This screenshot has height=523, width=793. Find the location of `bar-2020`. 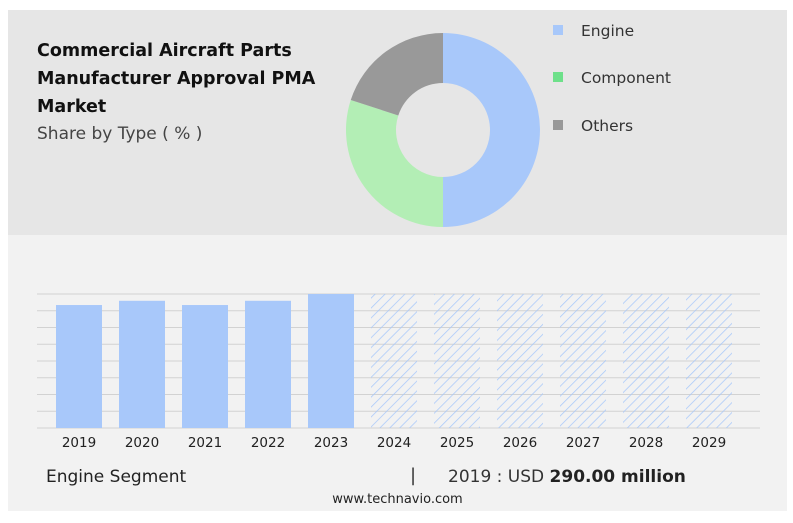

bar-2020 is located at coordinates (142, 364).